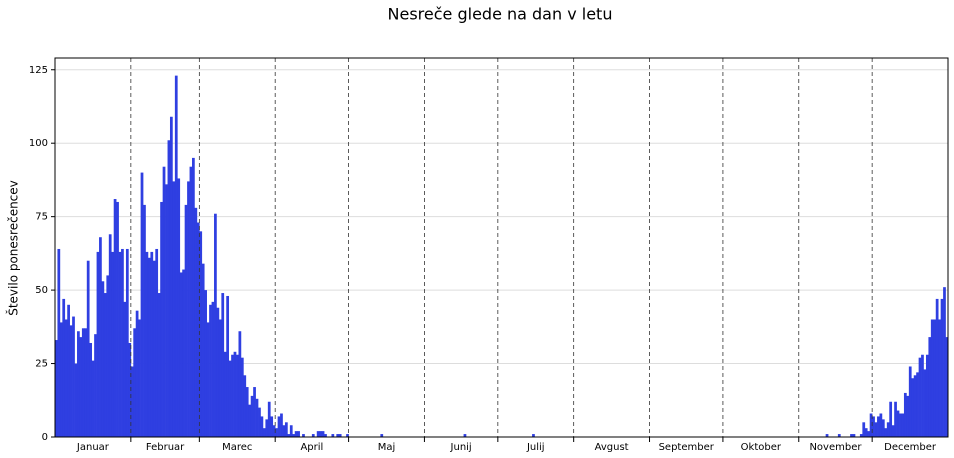 Image resolution: width=954 pixels, height=458 pixels. I want to click on x-tick-label: Junij, so click(461, 447).